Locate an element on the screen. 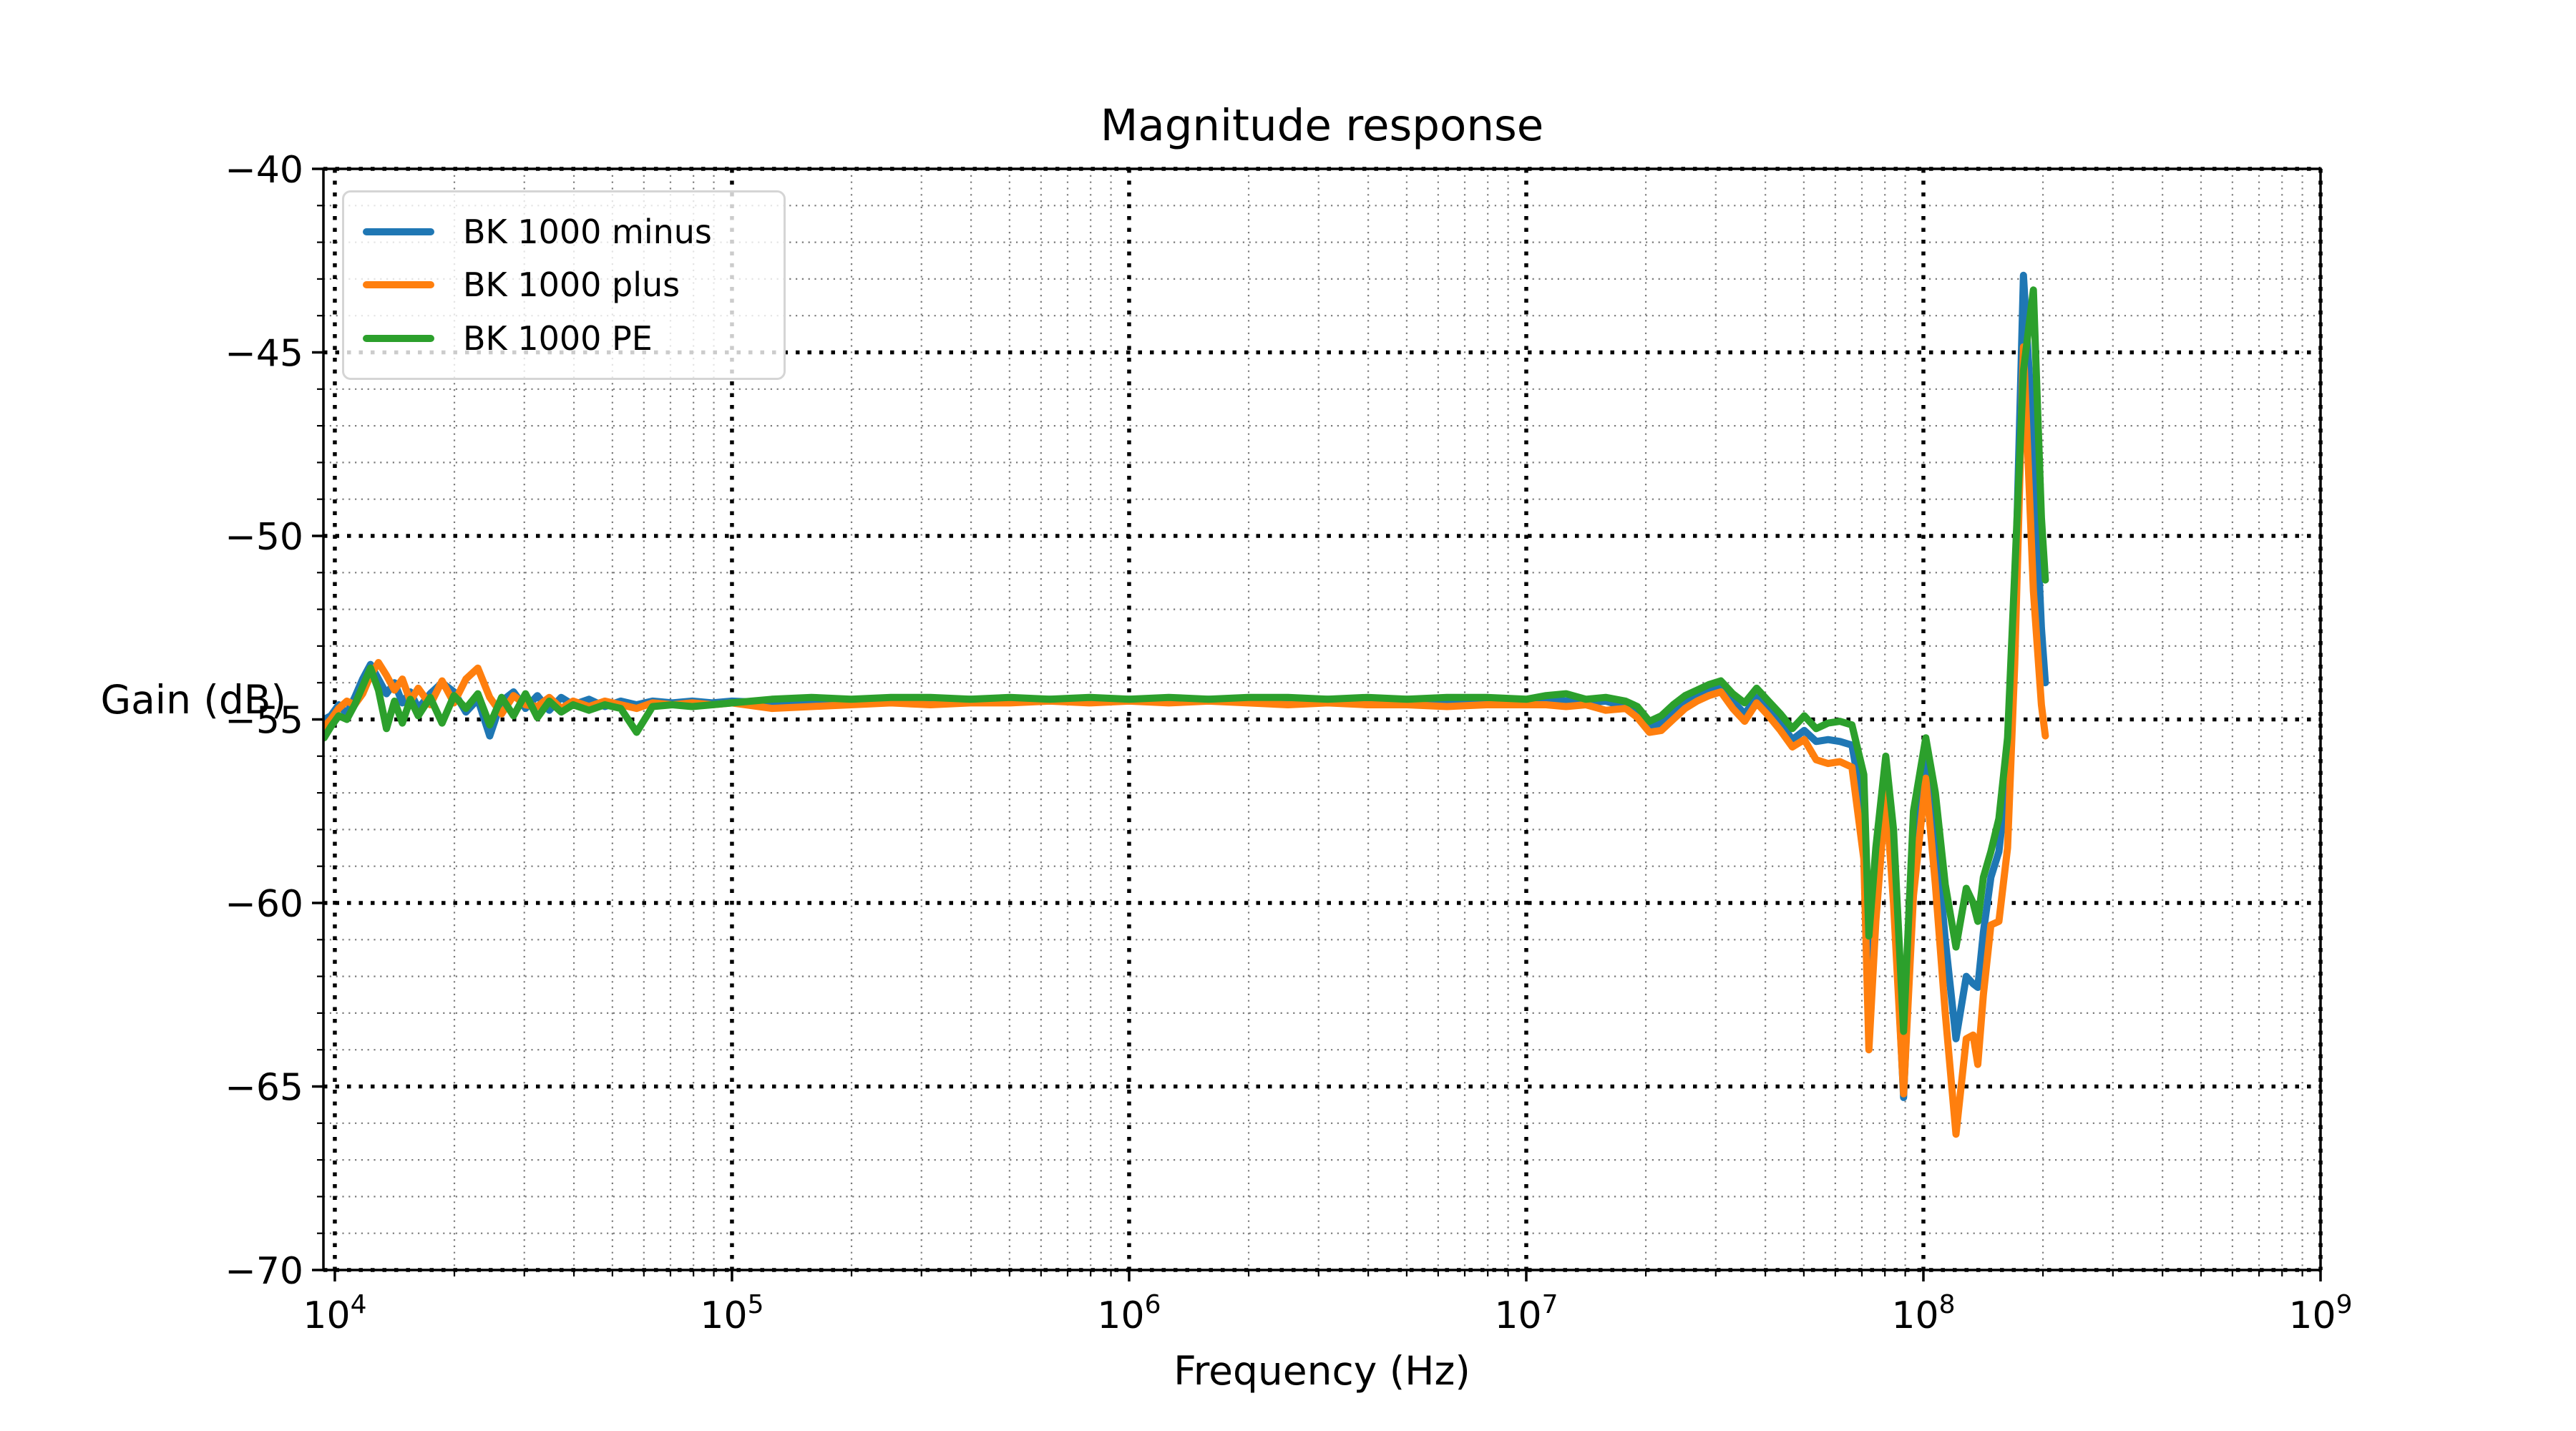  y-tick-label--50: −50 is located at coordinates (264, 537).